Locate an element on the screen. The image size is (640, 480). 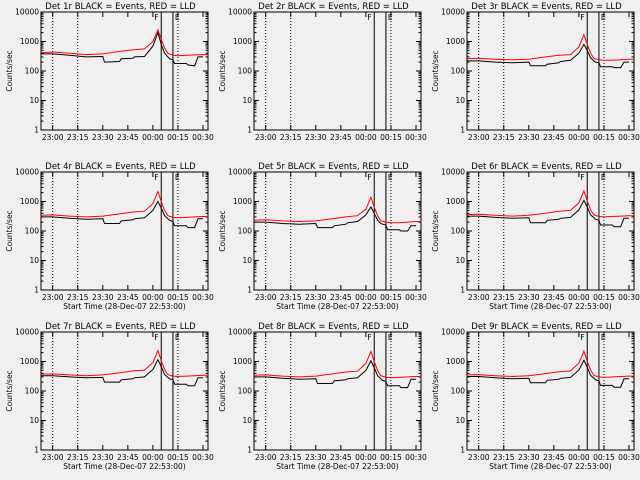
panel-title: Det 7r BLACK = Events, RED = LLD is located at coordinates (120, 327).